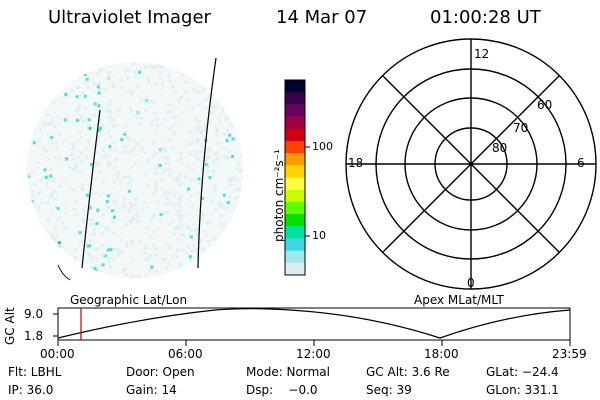 The image size is (600, 400). I want to click on geographic-title: Geographic Lat/Lon, so click(129, 300).